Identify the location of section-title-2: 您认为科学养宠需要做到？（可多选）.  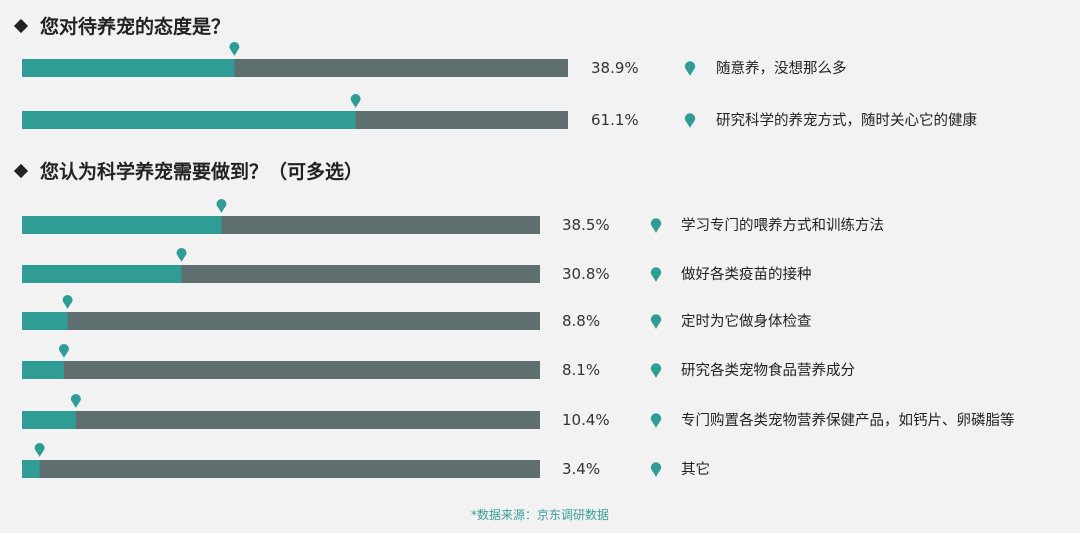
(188, 170).